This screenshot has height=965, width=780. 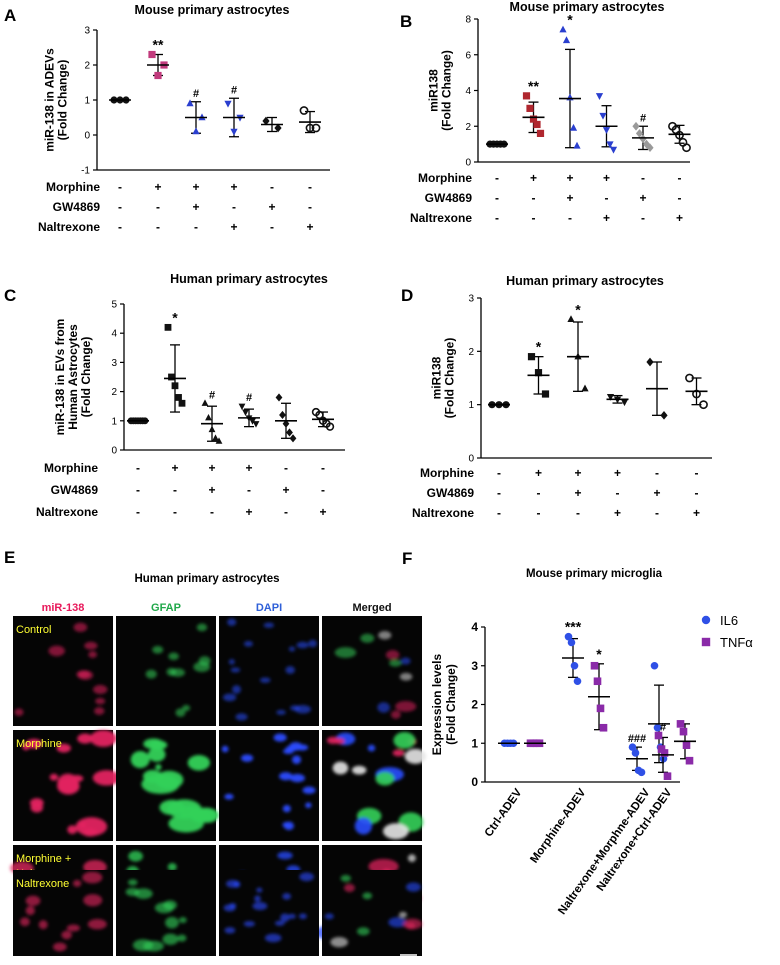 What do you see at coordinates (63, 671) in the screenshot?
I see `micrograph-background` at bounding box center [63, 671].